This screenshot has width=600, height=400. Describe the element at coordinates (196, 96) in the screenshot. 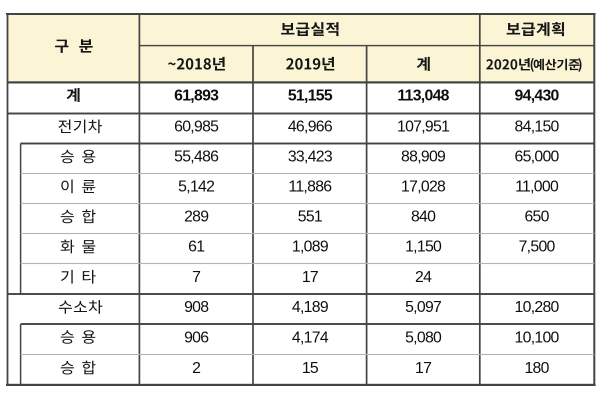

I see `svg-text: 61,893` at that location.